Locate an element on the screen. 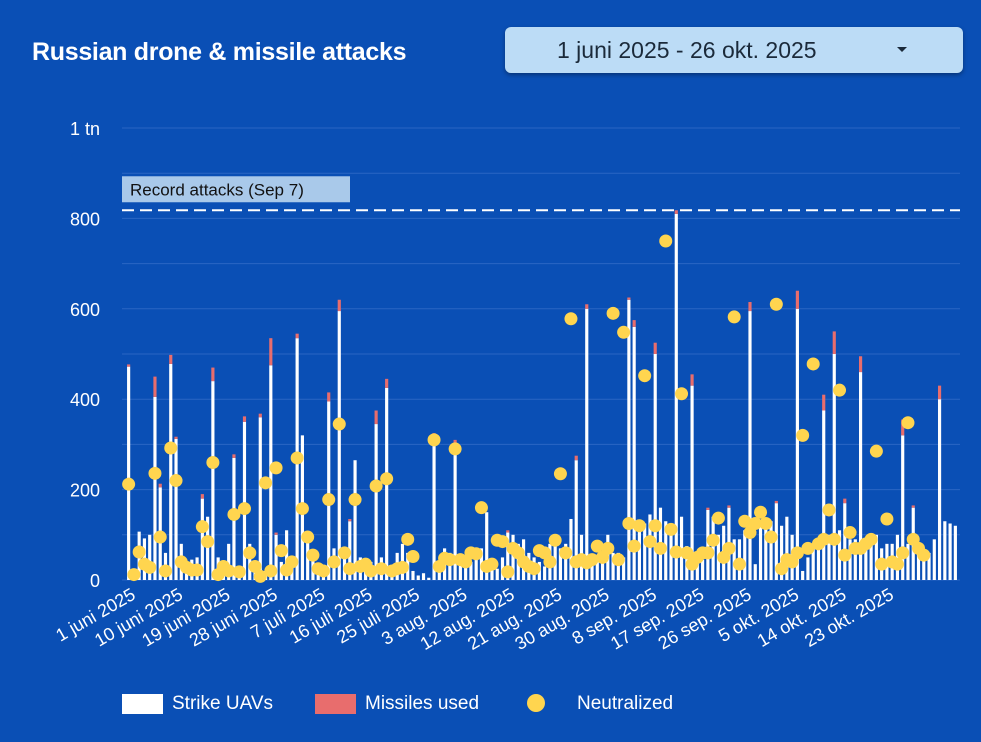  legend-swatch-uav is located at coordinates (142, 704).